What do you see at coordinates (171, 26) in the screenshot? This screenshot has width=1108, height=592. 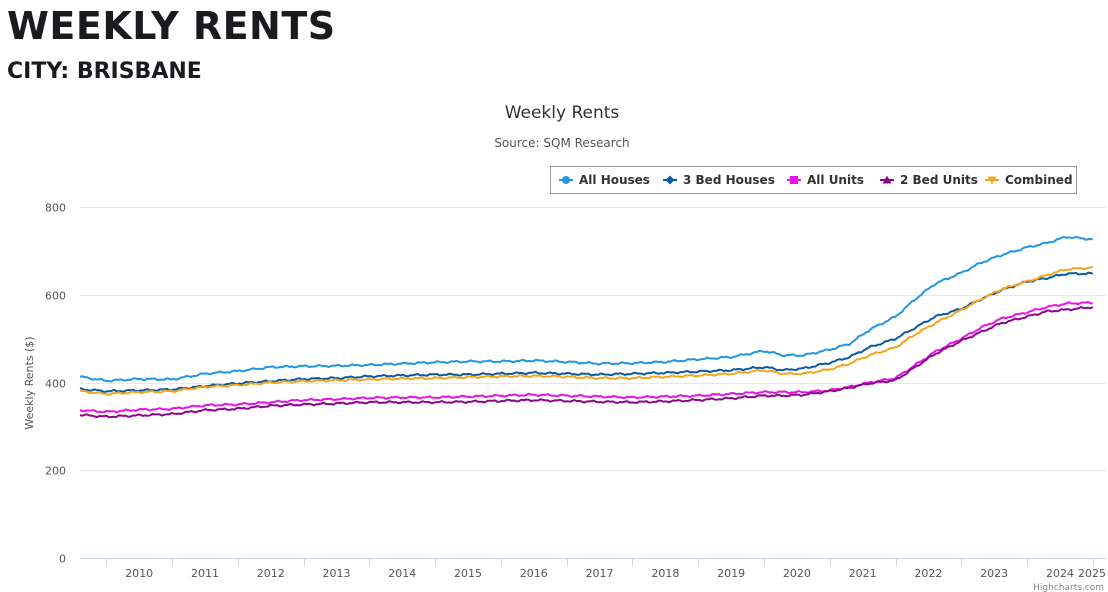 I see `page-title: WEEKLY RENTS` at bounding box center [171, 26].